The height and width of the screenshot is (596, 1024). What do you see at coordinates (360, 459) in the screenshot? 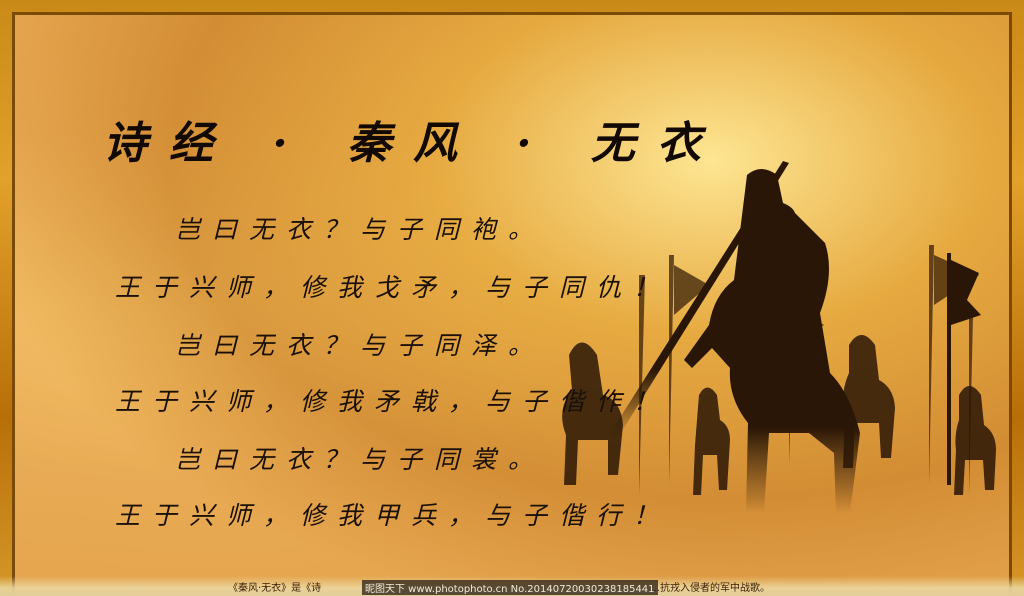
I see `poem-line: 岂曰无衣？与子同裳。` at bounding box center [360, 459].